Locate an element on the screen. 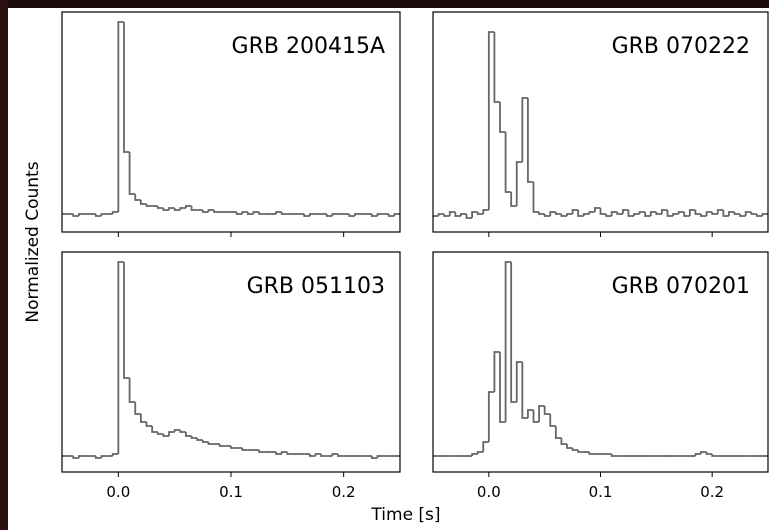 Image resolution: width=769 pixels, height=530 pixels. top-border is located at coordinates (384, 4).